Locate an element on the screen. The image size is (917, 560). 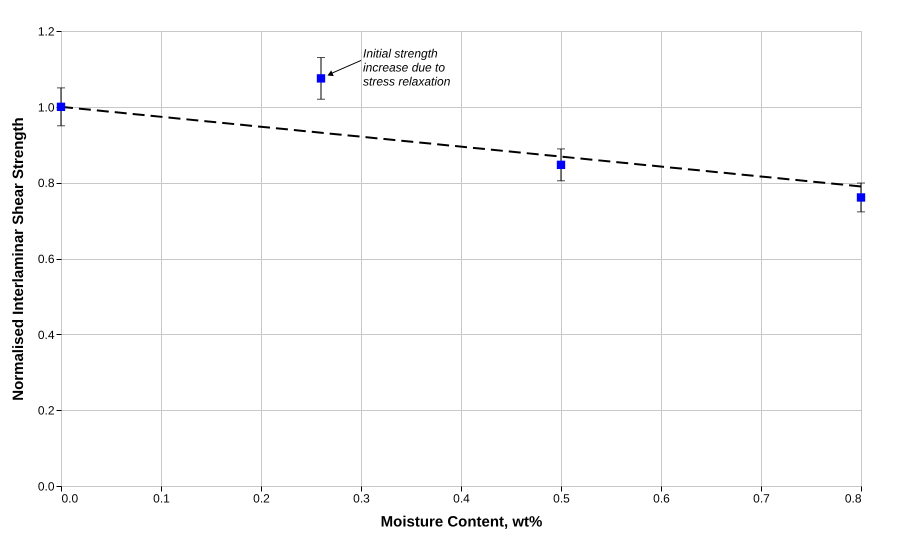
annotation: Initial strength increase due to stress relaxation is located at coordinates (407, 67).